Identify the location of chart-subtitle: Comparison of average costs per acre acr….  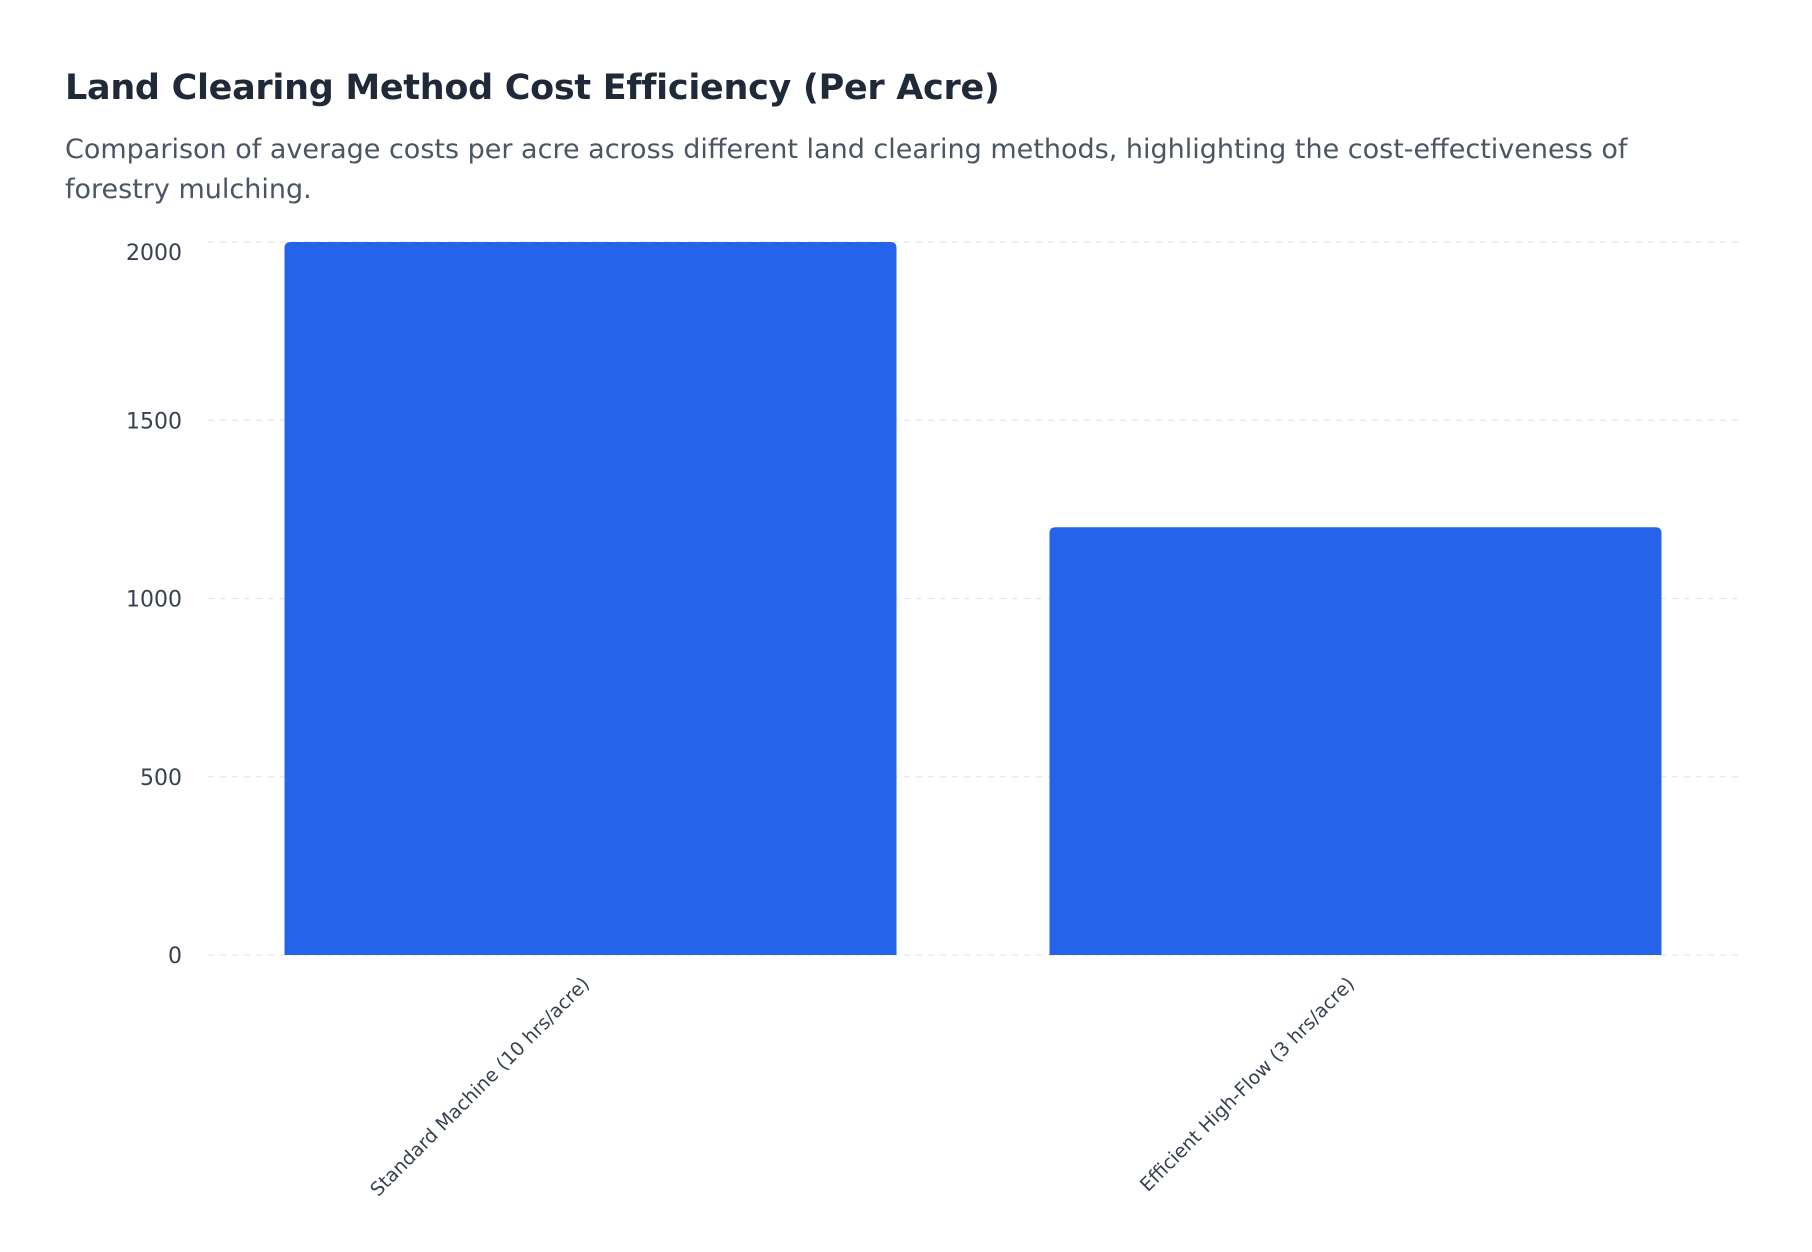
(846, 169).